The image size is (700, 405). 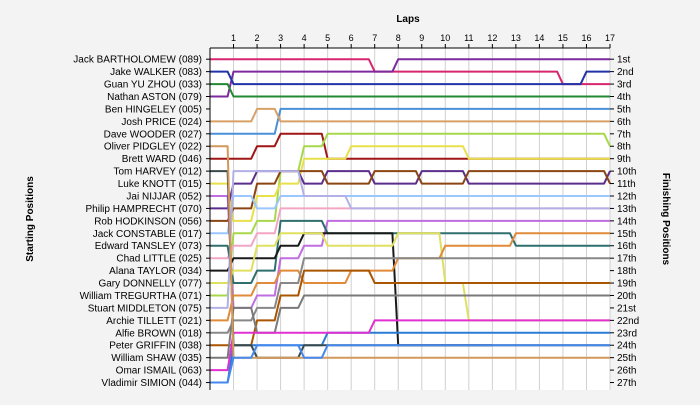 What do you see at coordinates (624, 122) in the screenshot?
I see `finish-label-6: 6th` at bounding box center [624, 122].